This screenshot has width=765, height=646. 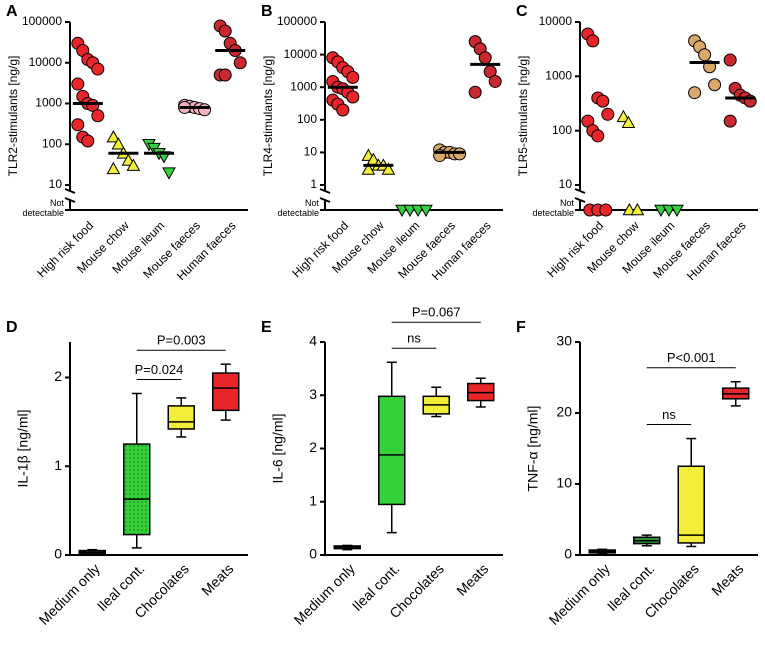 I want to click on y-tick-label: 30, so click(x=564, y=341).